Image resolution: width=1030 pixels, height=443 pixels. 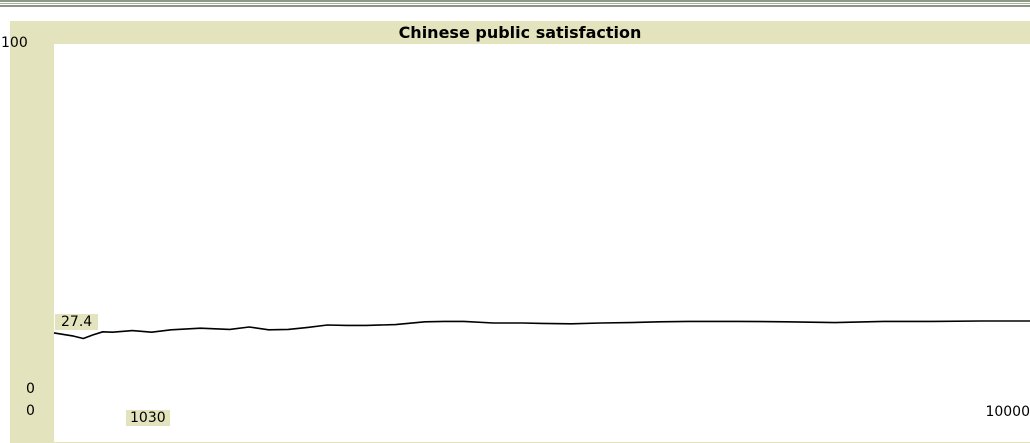 I want to click on x-axis-max-label: 10000, so click(x=1007, y=412).